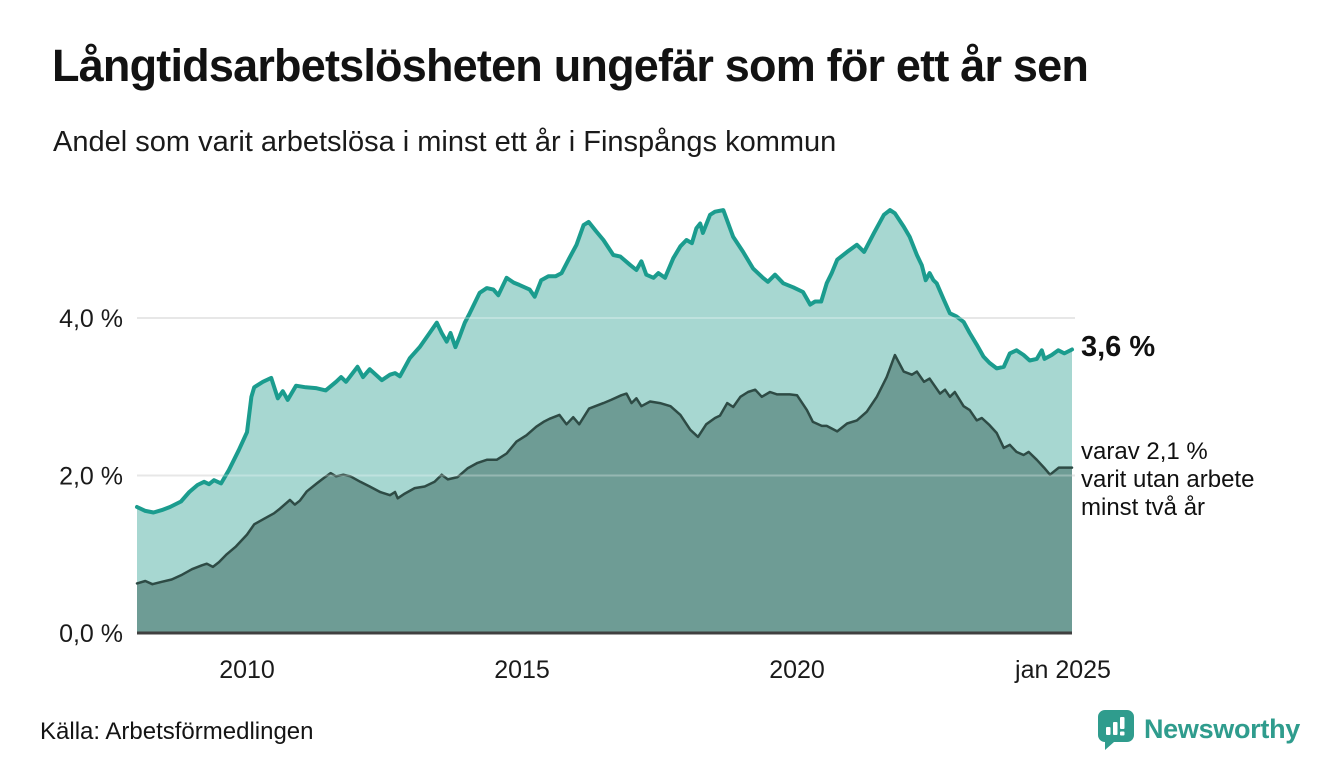 The width and height of the screenshot is (1340, 780). Describe the element at coordinates (247, 670) in the screenshot. I see `x-tick-label: 2010` at that location.